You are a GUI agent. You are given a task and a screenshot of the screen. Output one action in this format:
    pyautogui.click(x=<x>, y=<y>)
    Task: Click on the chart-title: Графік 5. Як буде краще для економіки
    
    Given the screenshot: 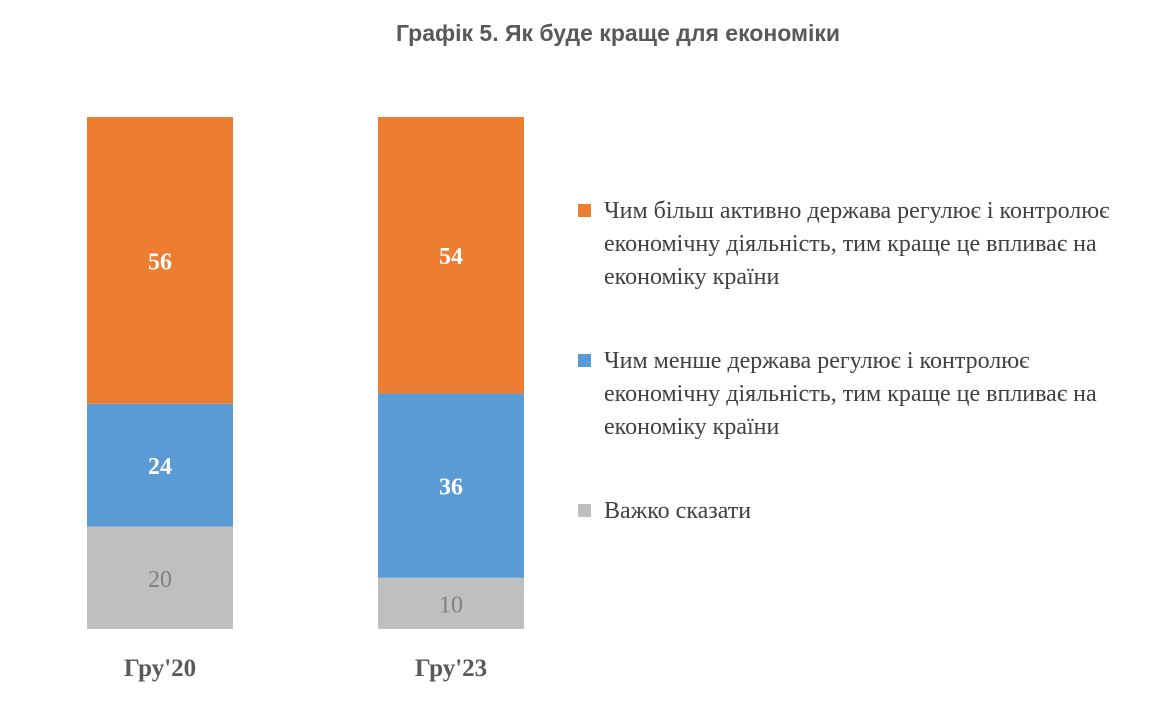 What is the action you would take?
    pyautogui.click(x=618, y=33)
    